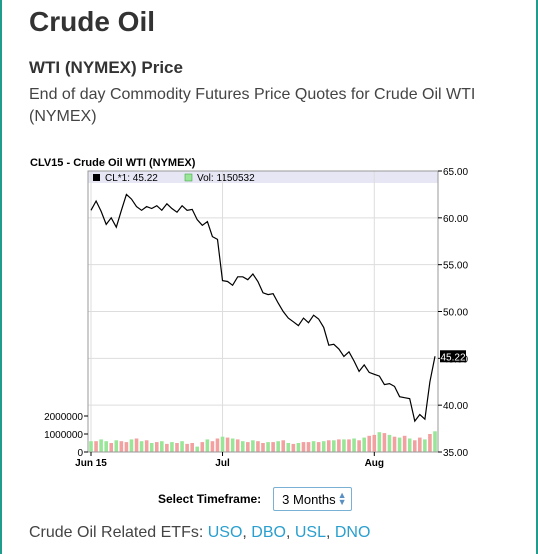  I want to click on volume-tick-label: 2000000, so click(63, 417).